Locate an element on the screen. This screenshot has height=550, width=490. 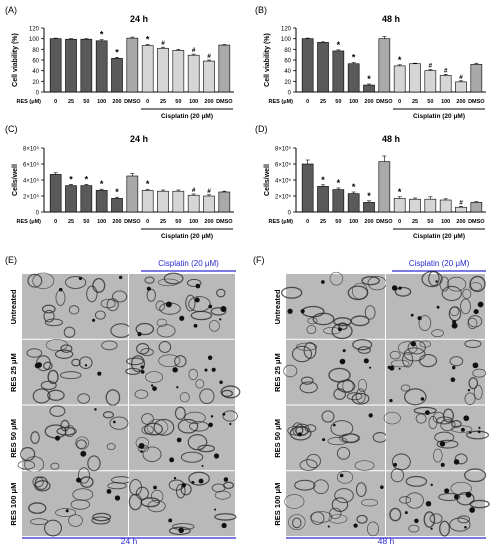
y-tick-label: 6×10⁵ is located at coordinates (283, 165).